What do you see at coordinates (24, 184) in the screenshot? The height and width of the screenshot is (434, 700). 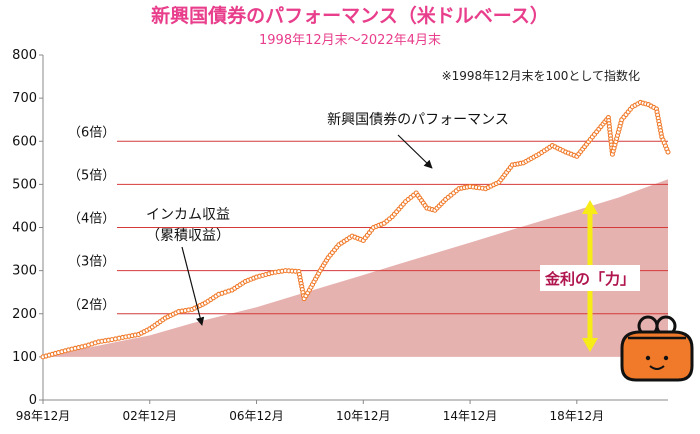 I see `y-tick-label: 500` at bounding box center [24, 184].